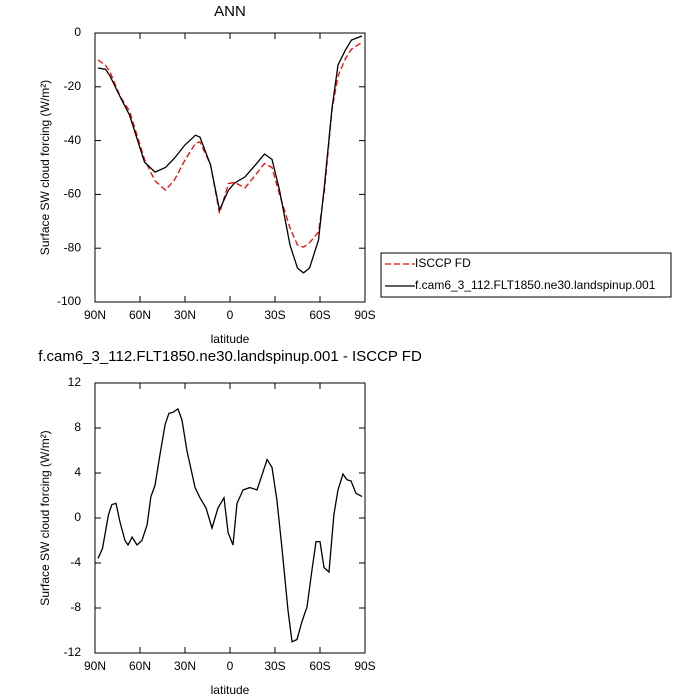 The width and height of the screenshot is (700, 700). Describe the element at coordinates (526, 275) in the screenshot. I see `legend-box` at that location.